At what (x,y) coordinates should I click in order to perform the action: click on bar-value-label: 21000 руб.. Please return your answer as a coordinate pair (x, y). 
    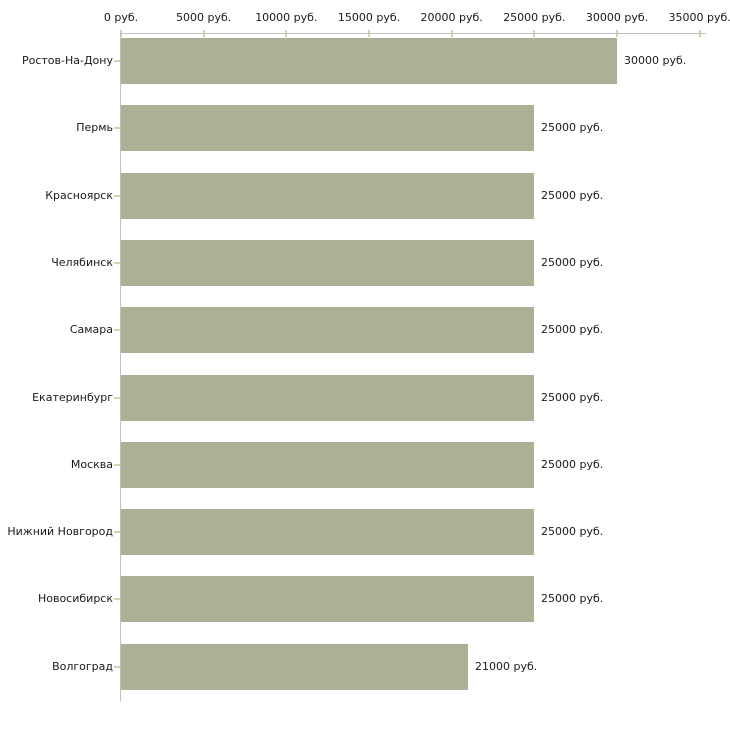
    Looking at the image, I should click on (506, 666).